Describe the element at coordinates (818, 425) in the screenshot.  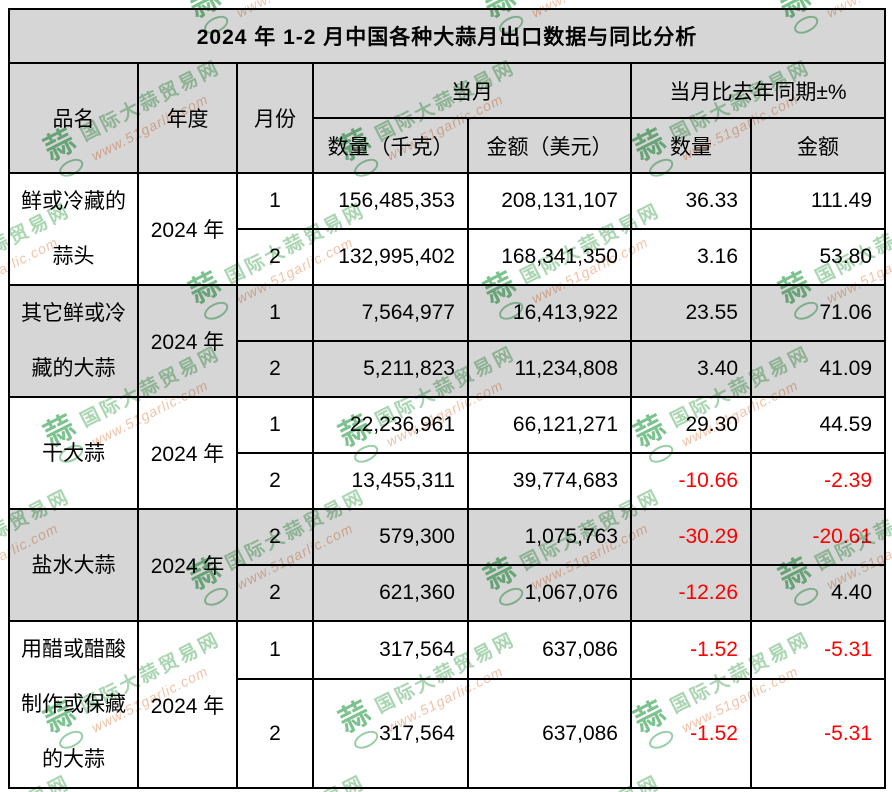
I see `amount-yoy-cell: 44.59` at that location.